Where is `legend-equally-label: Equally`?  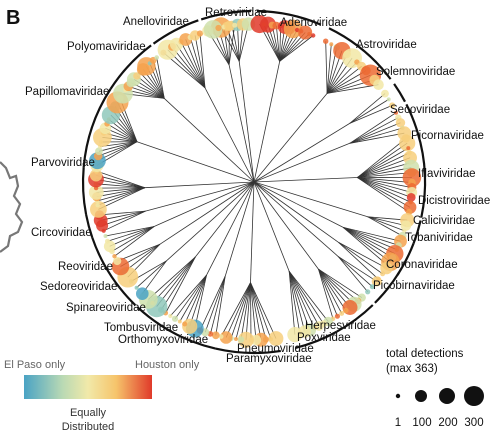 legend-equally-label: Equally is located at coordinates (88, 413).